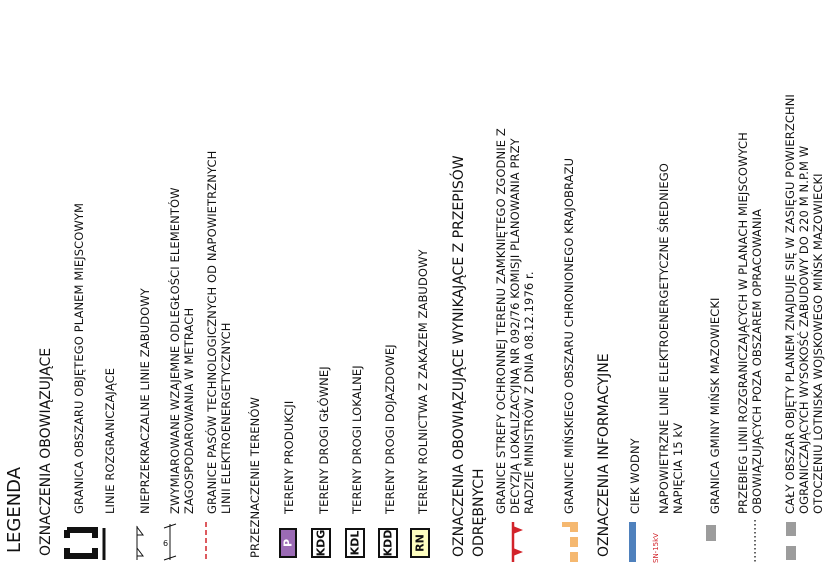 The width and height of the screenshot is (834, 566). I want to click on land-use-label-RN: TERENY ROLNICTWA Z ZAKAZEM ZABUDOWY, so click(423, 381).